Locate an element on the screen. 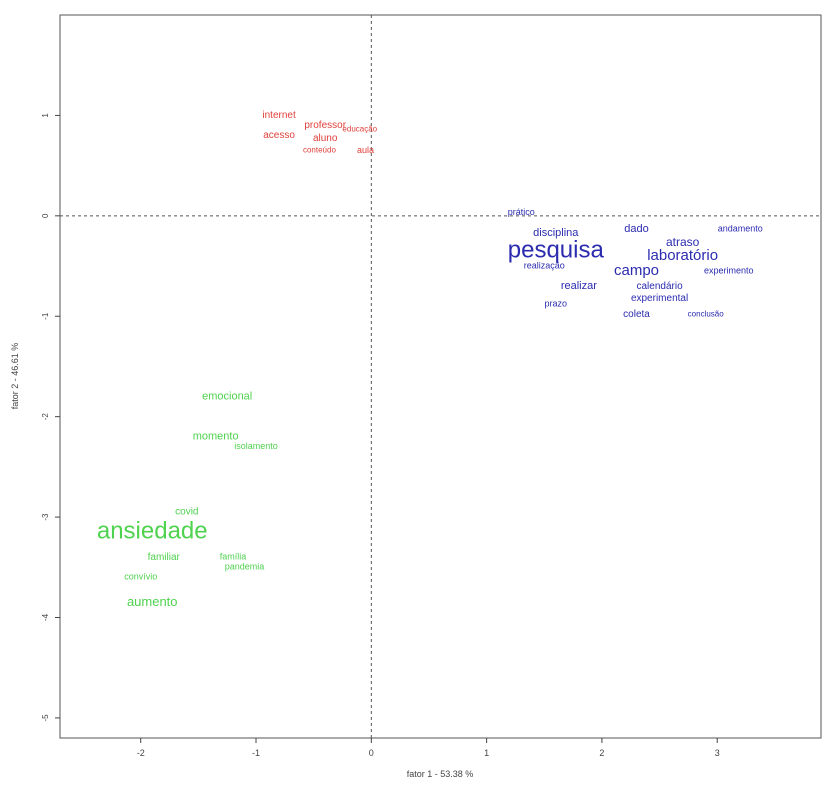 The height and width of the screenshot is (787, 829). word-point: professor is located at coordinates (325, 125).